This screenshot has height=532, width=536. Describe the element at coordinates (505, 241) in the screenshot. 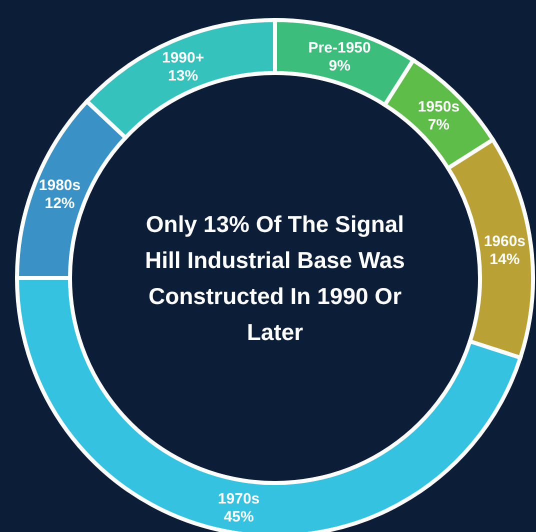

I see `slice-label: 1960s` at that location.